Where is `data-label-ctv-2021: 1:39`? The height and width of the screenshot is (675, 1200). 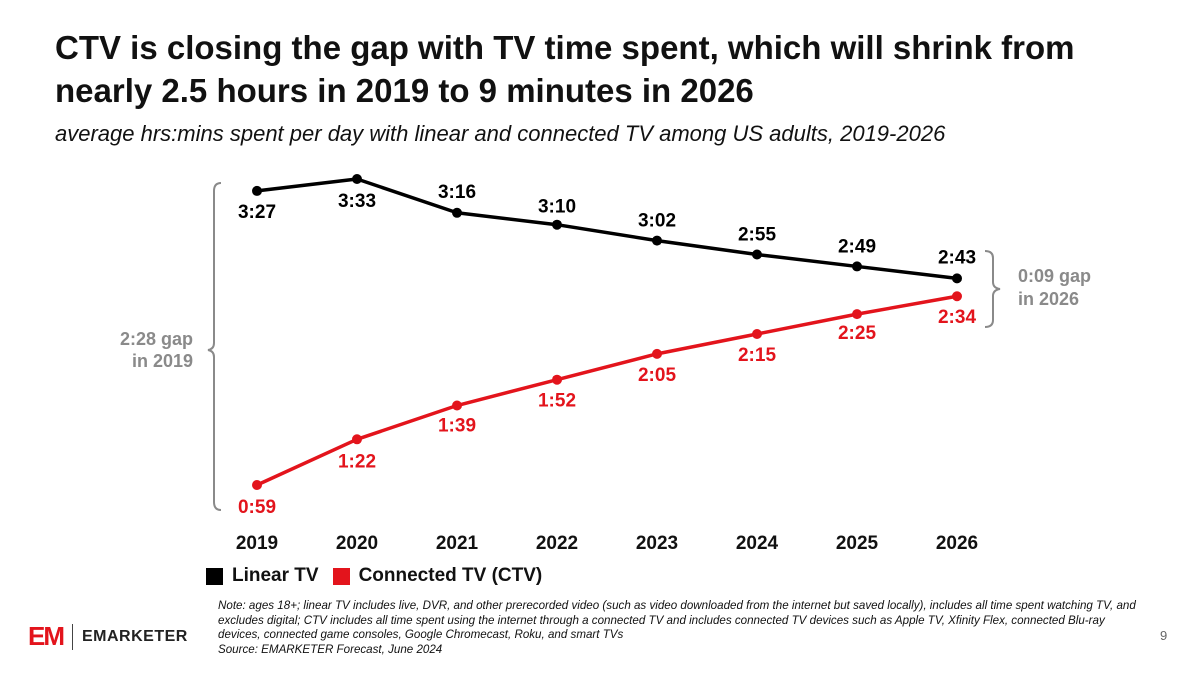 data-label-ctv-2021: 1:39 is located at coordinates (457, 426).